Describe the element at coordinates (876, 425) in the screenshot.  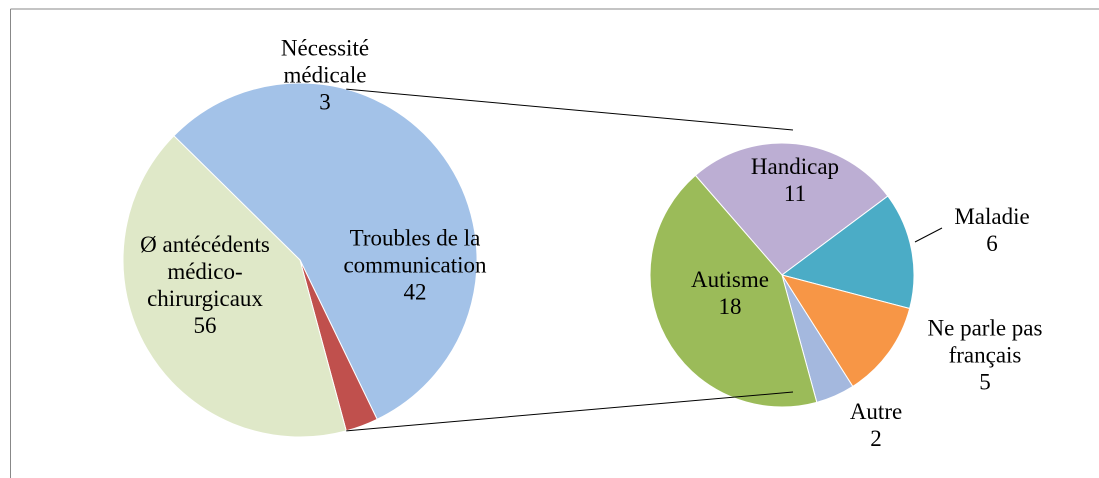
I see `data-label: Autre 2` at that location.